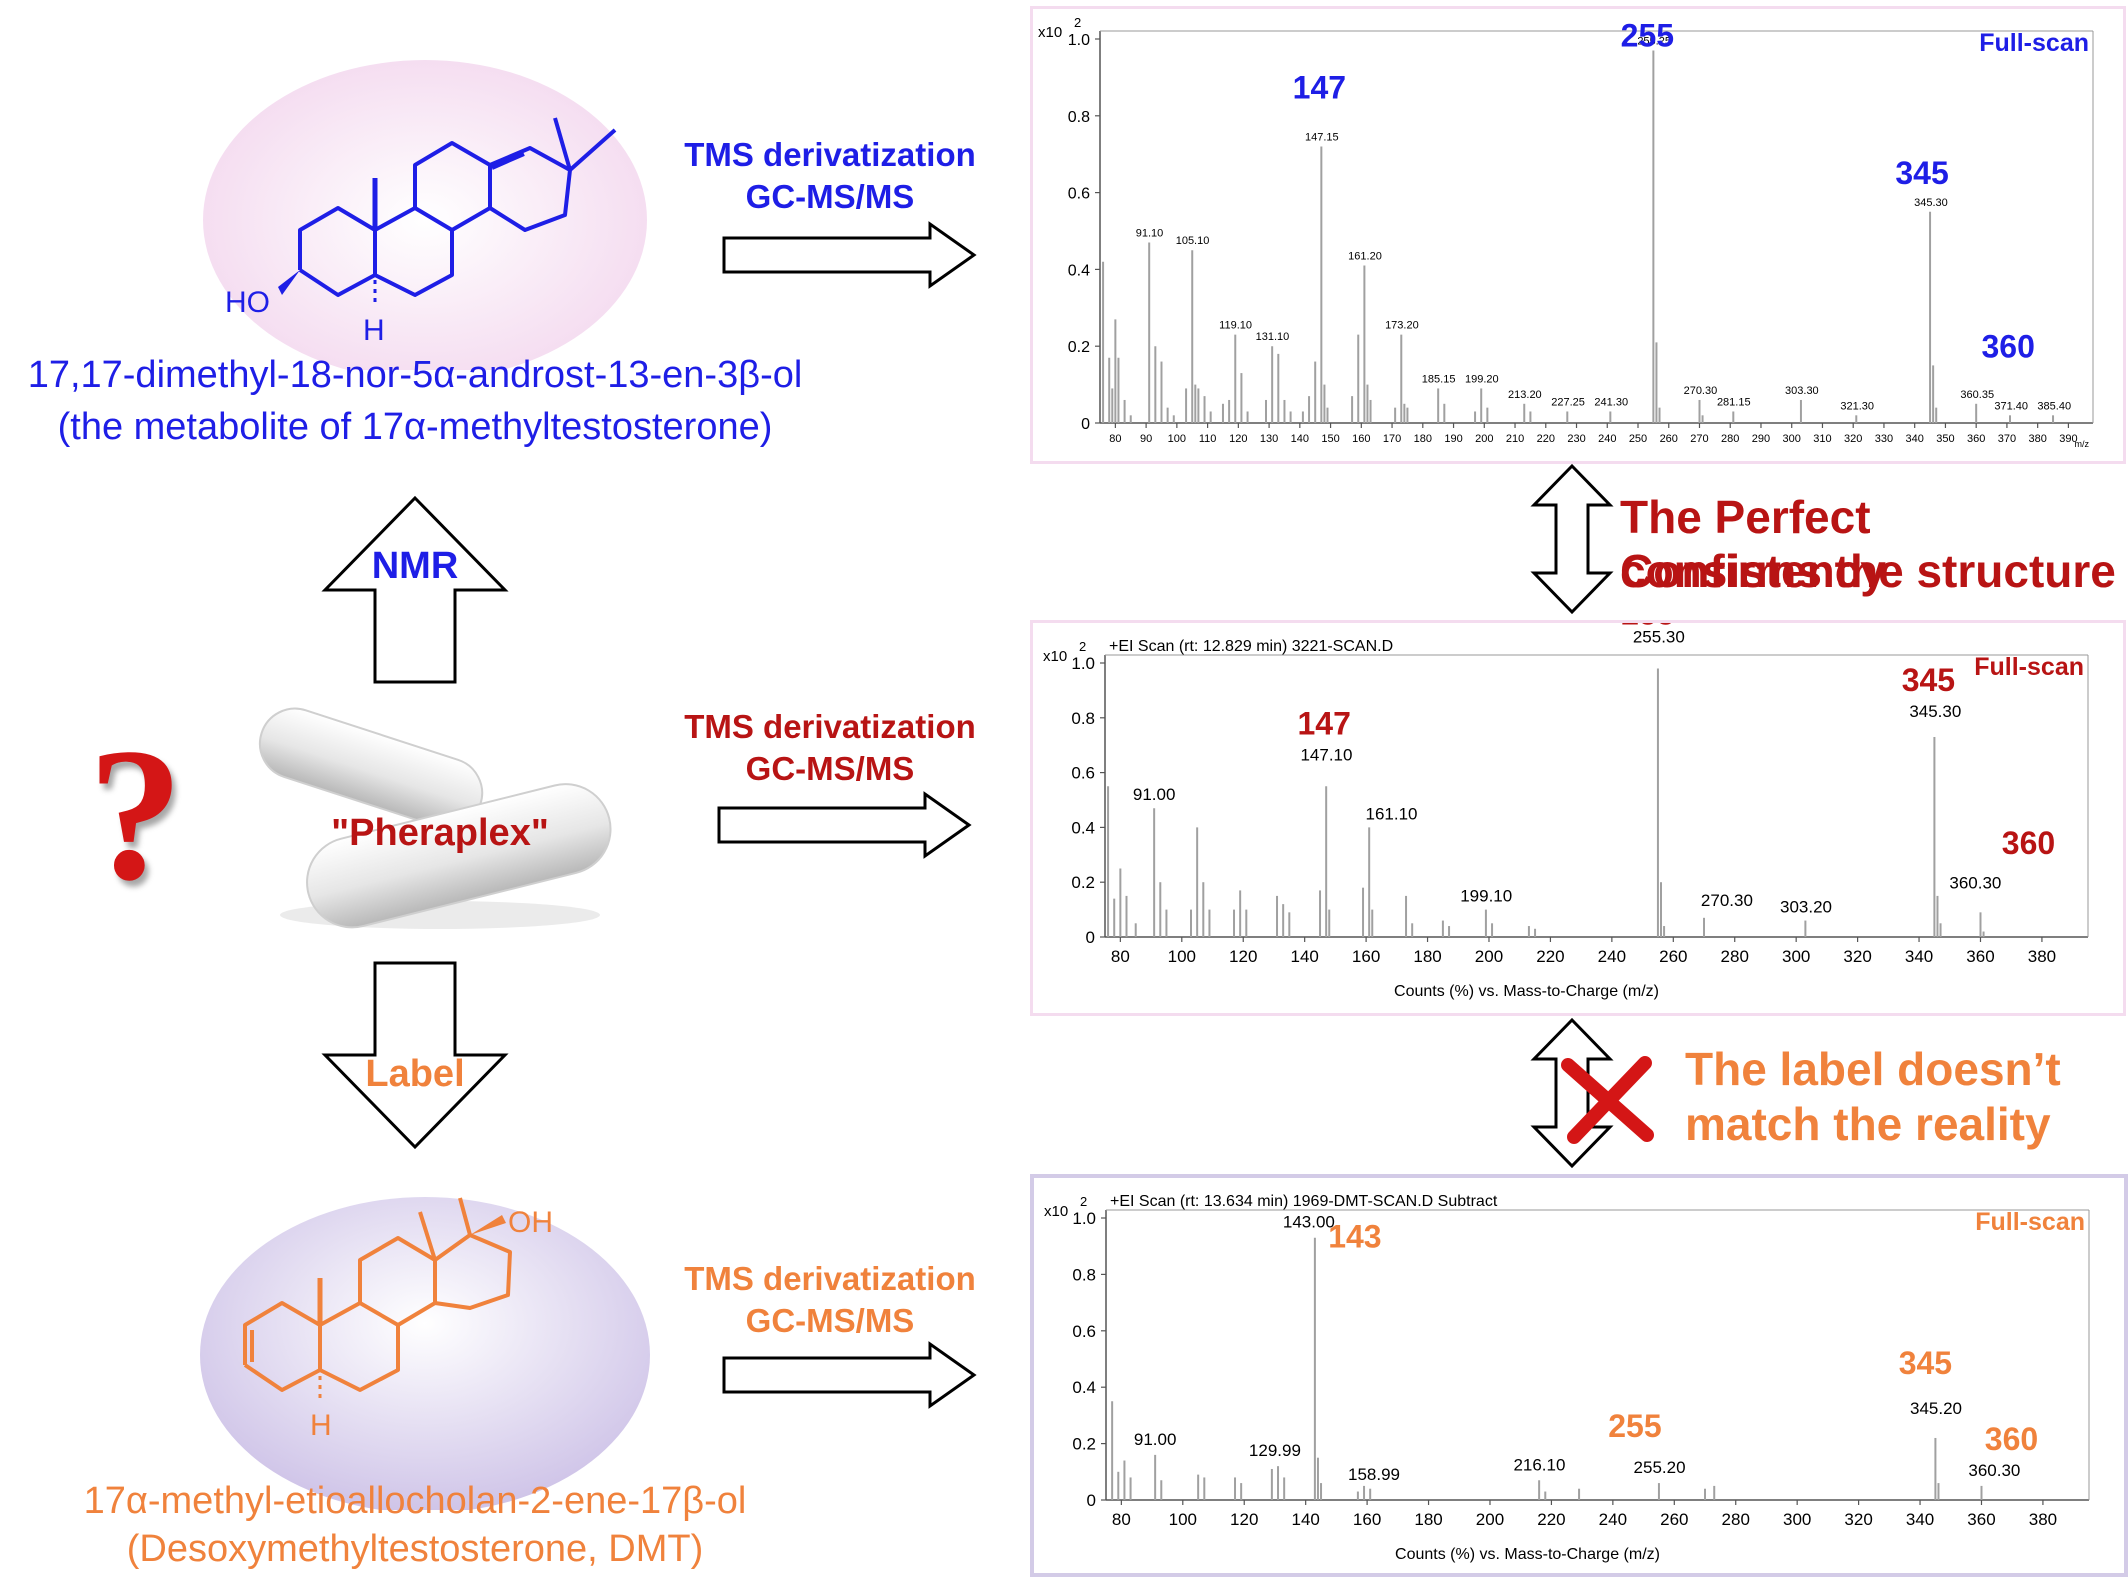 The image size is (2128, 1578). Describe the element at coordinates (830, 726) in the screenshot. I see `middle-method-line1: TMS derivatization` at that location.